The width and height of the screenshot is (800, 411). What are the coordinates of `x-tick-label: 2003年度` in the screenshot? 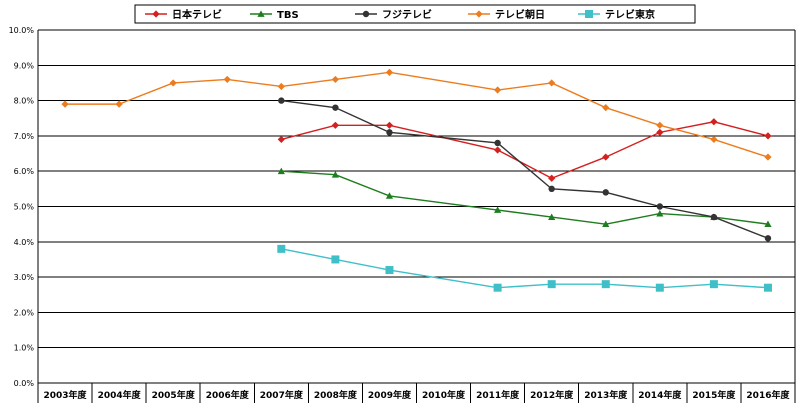 It's located at (66, 395).